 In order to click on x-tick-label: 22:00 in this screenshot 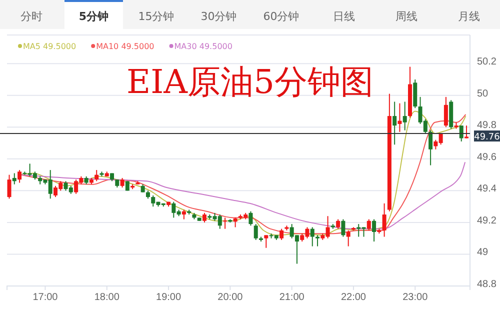, I will do `click(353, 298)`.